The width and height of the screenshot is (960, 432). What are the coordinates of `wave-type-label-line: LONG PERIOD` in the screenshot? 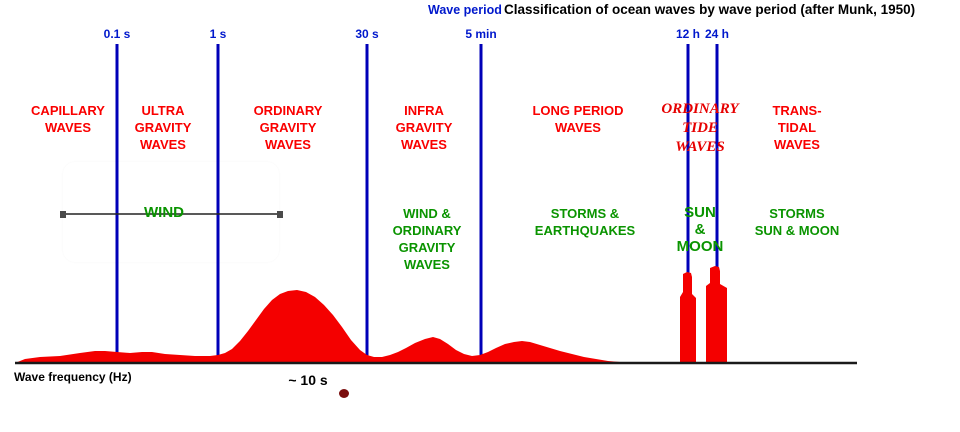 It's located at (578, 110).